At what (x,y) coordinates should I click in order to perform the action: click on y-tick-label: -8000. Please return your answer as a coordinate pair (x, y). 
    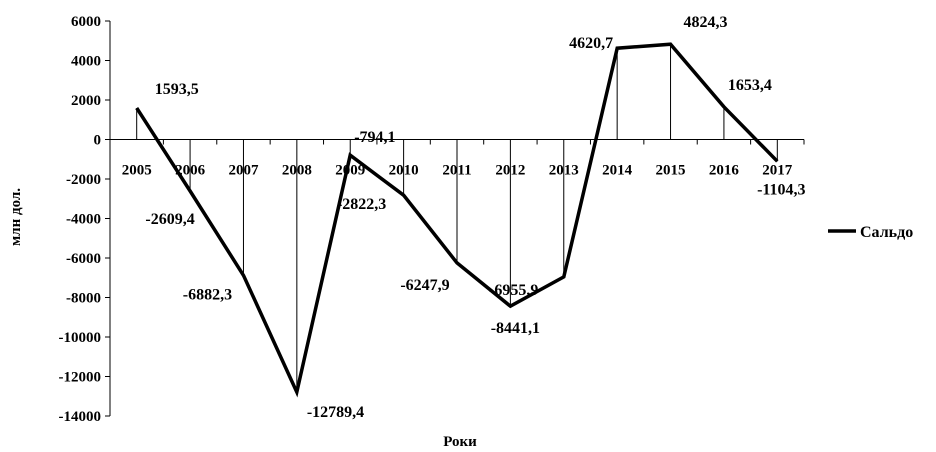
    Looking at the image, I should click on (83, 299).